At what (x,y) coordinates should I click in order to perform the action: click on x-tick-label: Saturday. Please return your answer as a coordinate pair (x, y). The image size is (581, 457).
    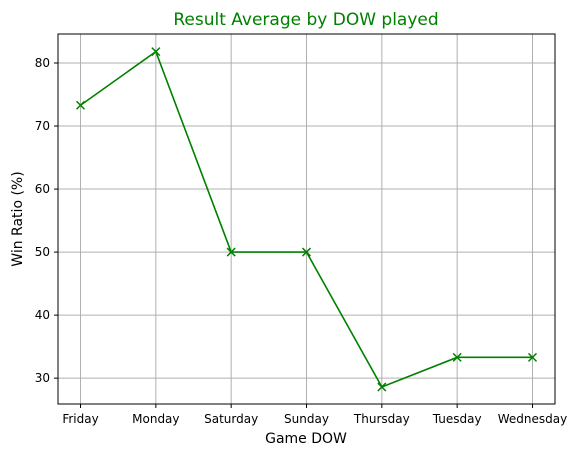
    Looking at the image, I should click on (231, 419).